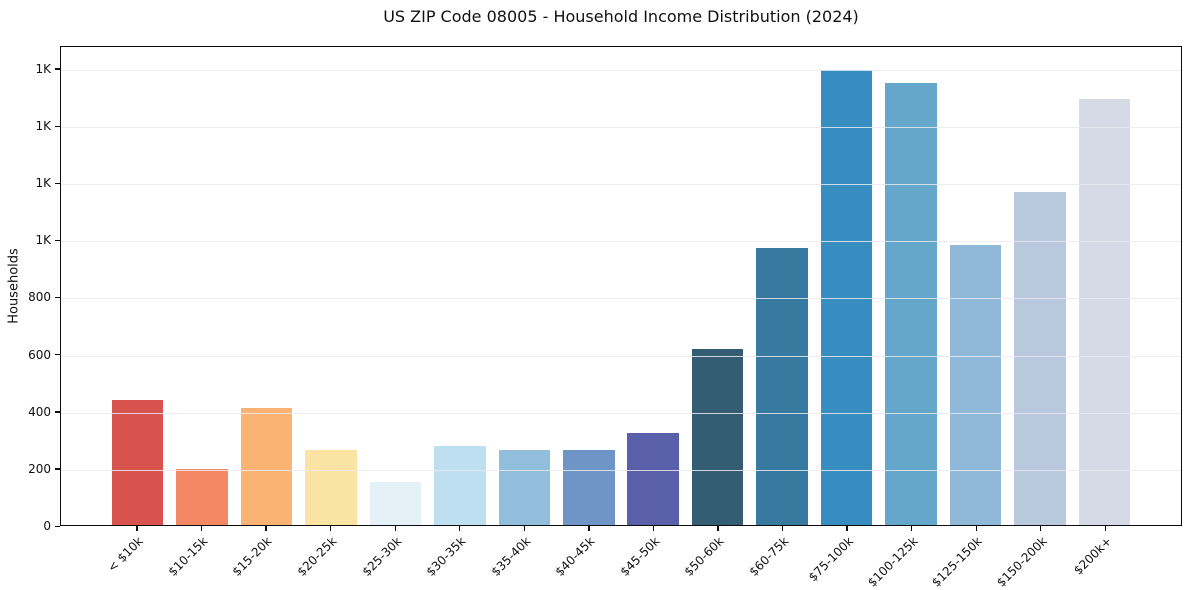 The width and height of the screenshot is (1189, 590). Describe the element at coordinates (39, 354) in the screenshot. I see `y-tick-label: 600` at that location.